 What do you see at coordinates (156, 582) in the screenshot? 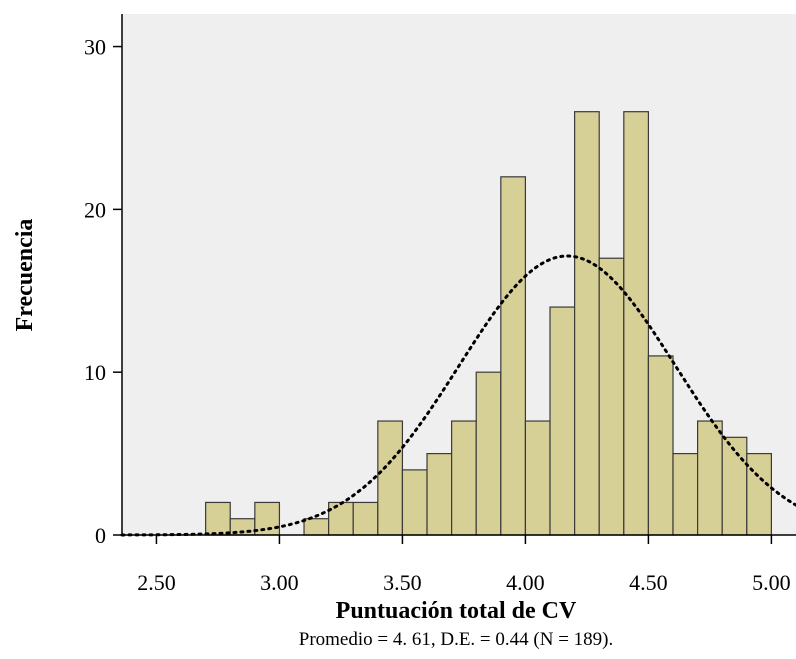
I see `x-tick-label: 2.50` at bounding box center [156, 582].